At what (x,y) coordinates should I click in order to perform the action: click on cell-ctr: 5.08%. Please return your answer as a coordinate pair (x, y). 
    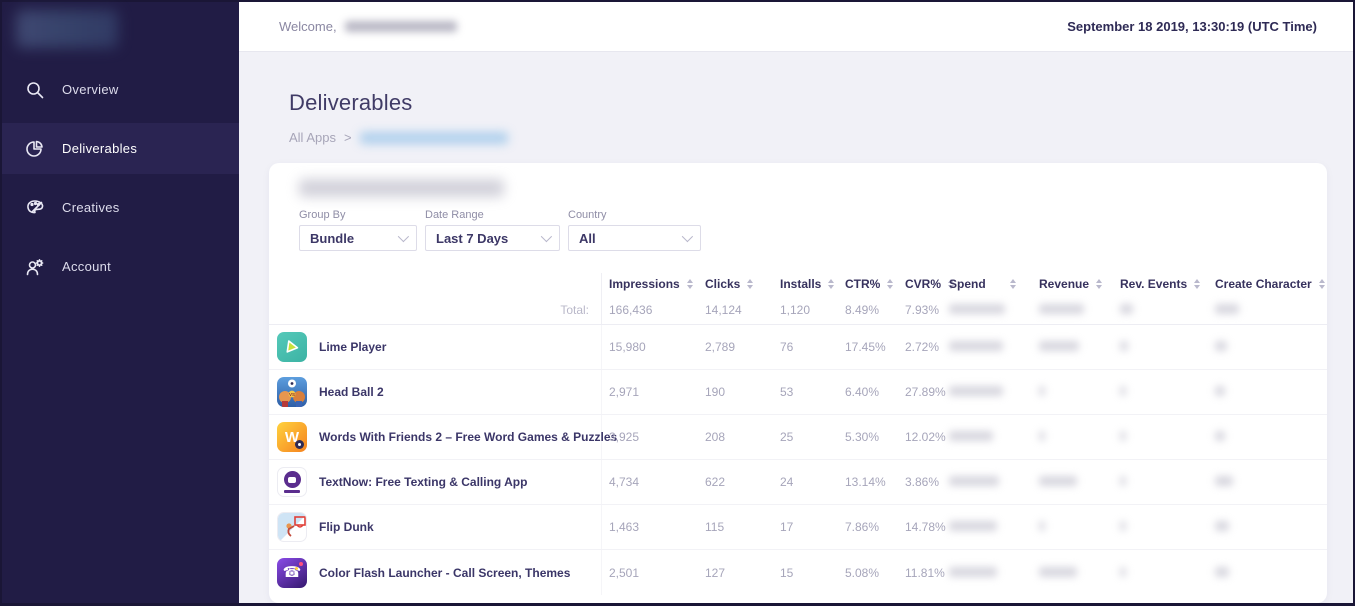
    Looking at the image, I should click on (862, 572).